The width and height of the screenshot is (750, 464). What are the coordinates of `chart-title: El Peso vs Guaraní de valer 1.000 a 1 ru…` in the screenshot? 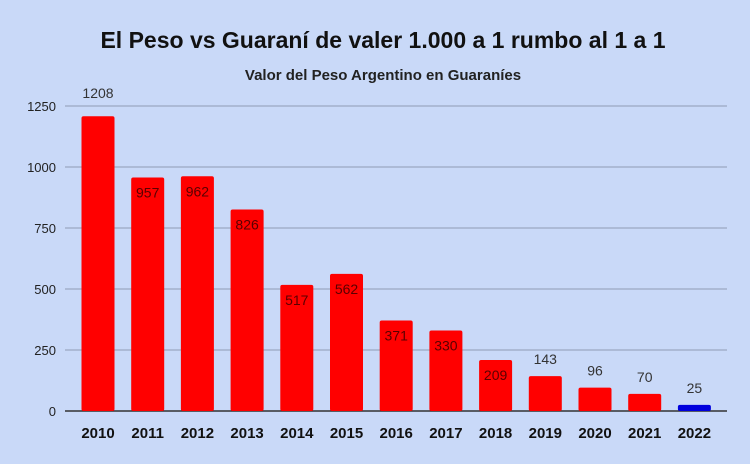 It's located at (382, 40).